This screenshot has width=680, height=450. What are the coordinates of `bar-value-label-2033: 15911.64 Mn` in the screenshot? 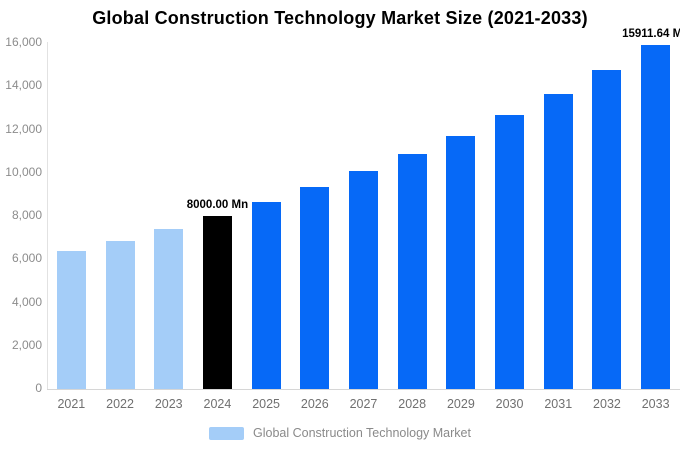 It's located at (651, 33).